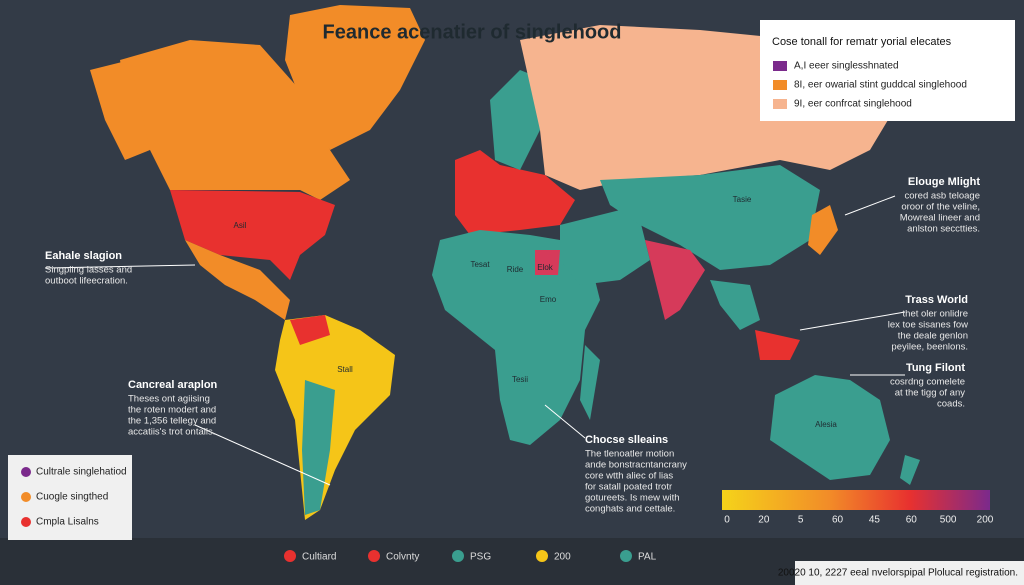  What do you see at coordinates (632, 498) in the screenshot?
I see `annotation-line: gotureets. Is mew with` at bounding box center [632, 498].